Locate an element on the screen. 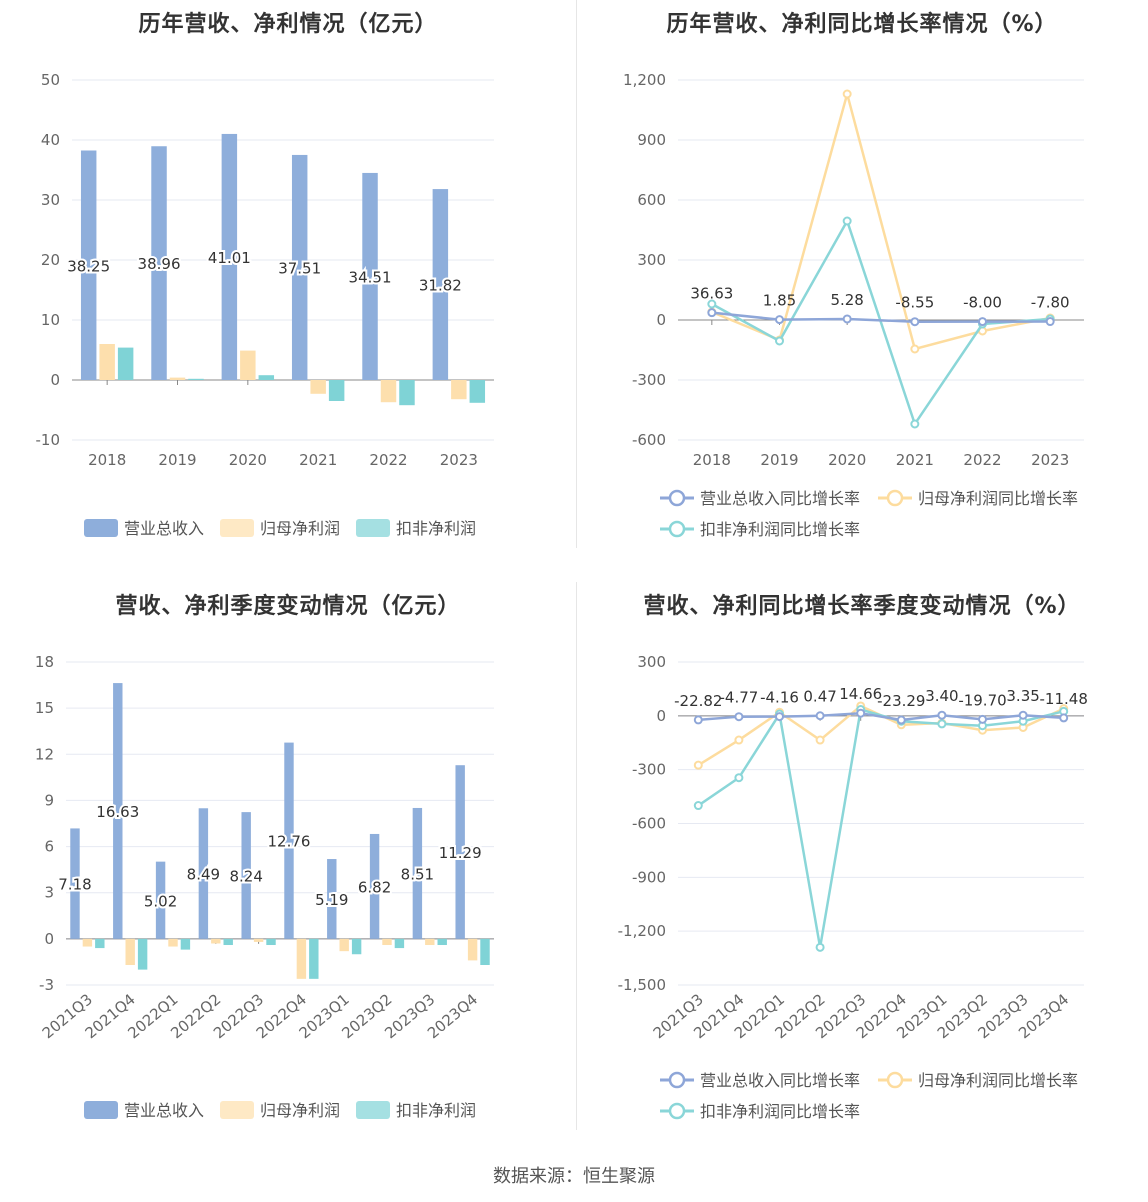  legend-label: 归母净利润 is located at coordinates (300, 528).